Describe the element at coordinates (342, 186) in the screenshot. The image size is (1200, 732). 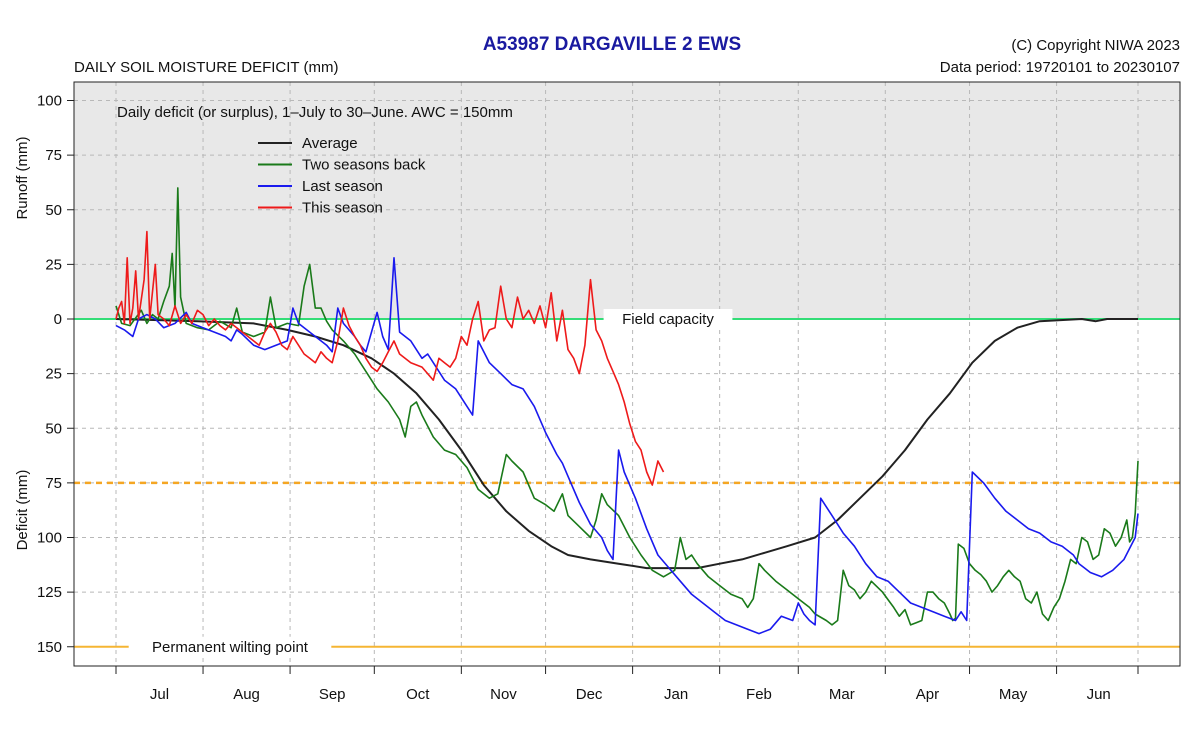
I see `legend-entry: Last season` at that location.